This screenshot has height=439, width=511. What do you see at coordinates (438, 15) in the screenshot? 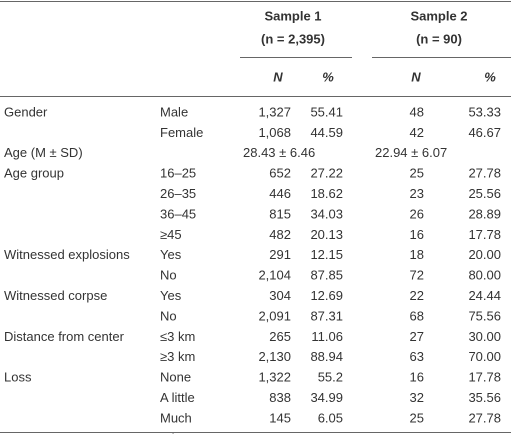
I see `group-title: Sample 2` at bounding box center [438, 15].